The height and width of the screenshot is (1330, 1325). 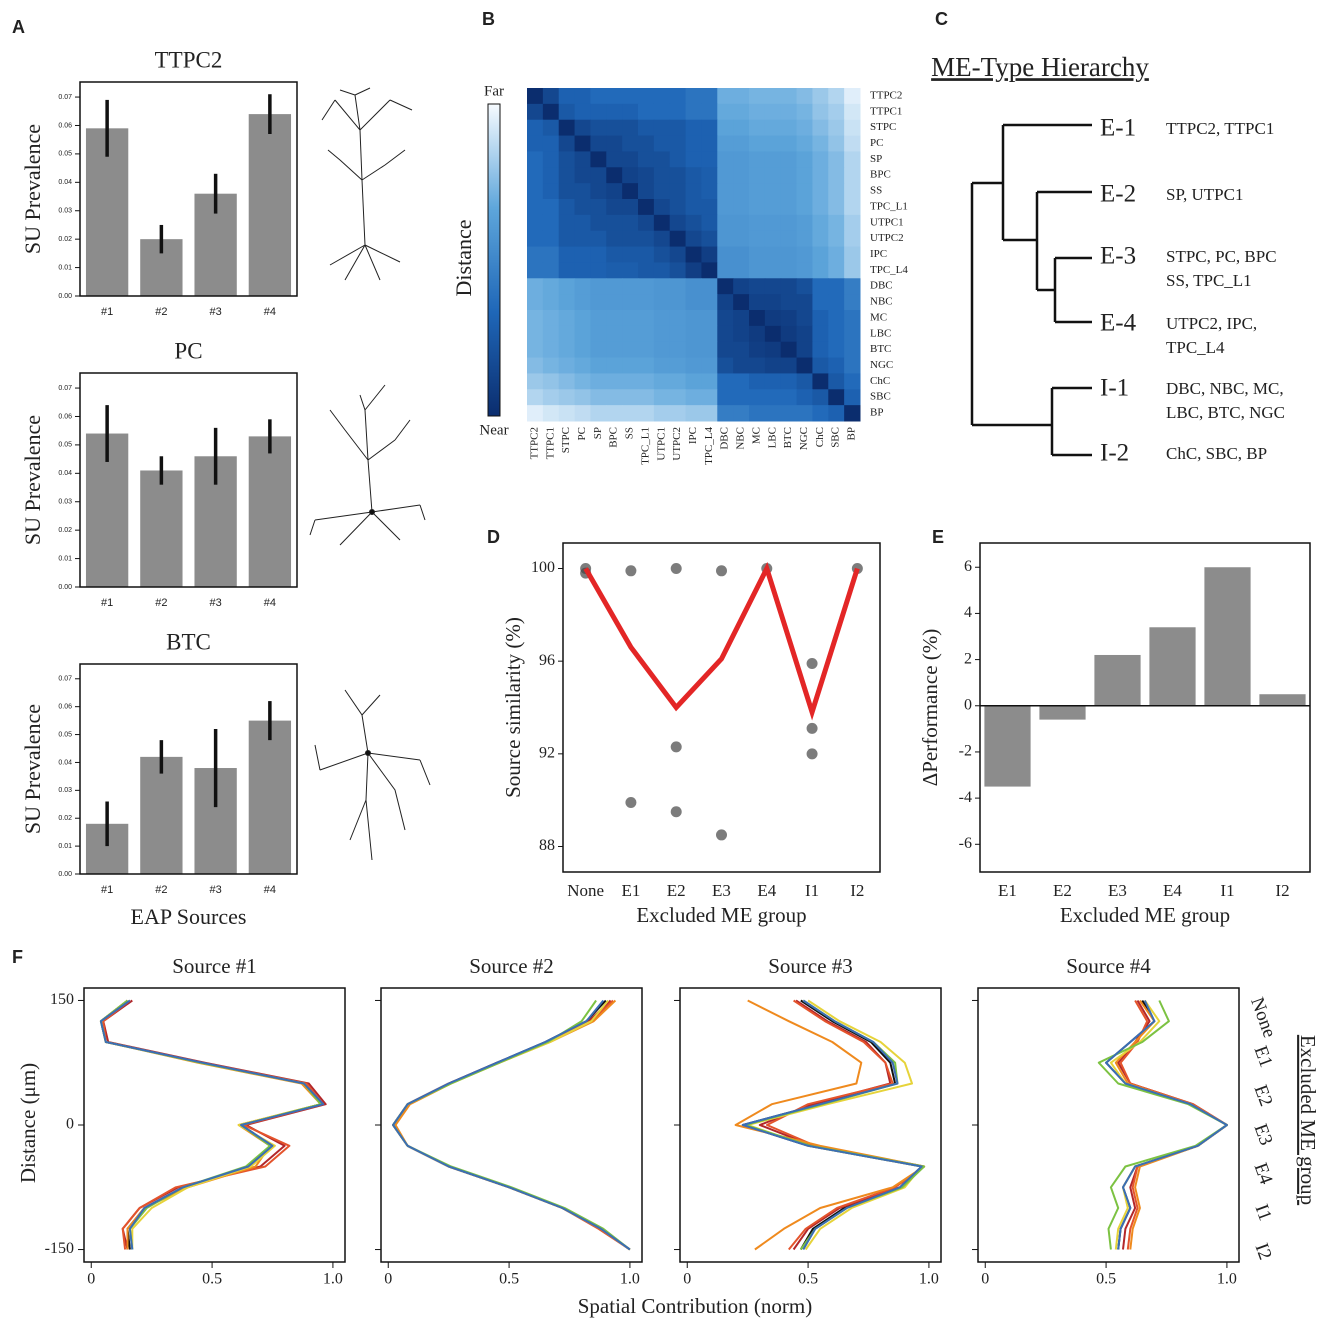 What do you see at coordinates (65, 846) in the screenshot?
I see `y-tick-label: 0.01` at bounding box center [65, 846].